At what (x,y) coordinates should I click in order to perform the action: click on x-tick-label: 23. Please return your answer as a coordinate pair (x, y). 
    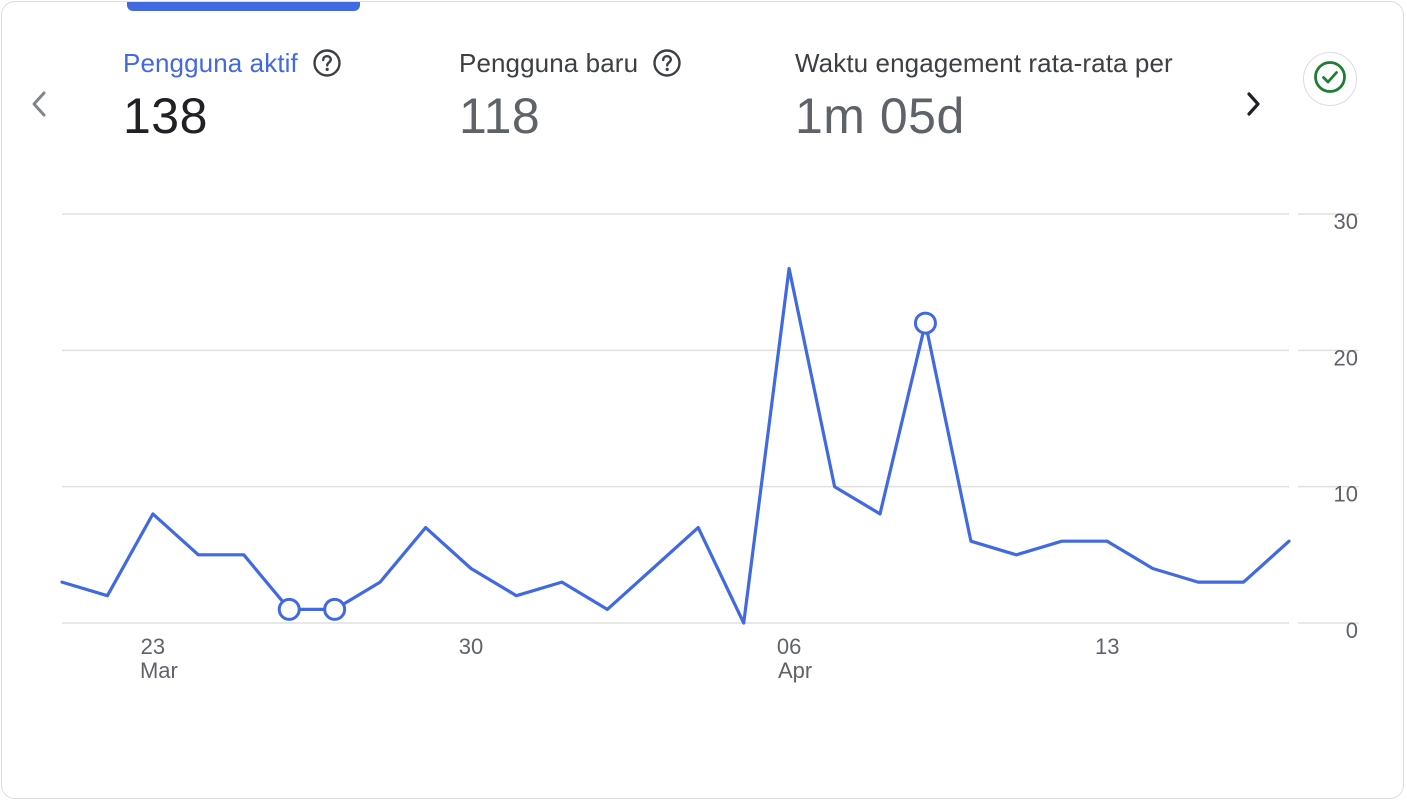
    Looking at the image, I should click on (153, 646).